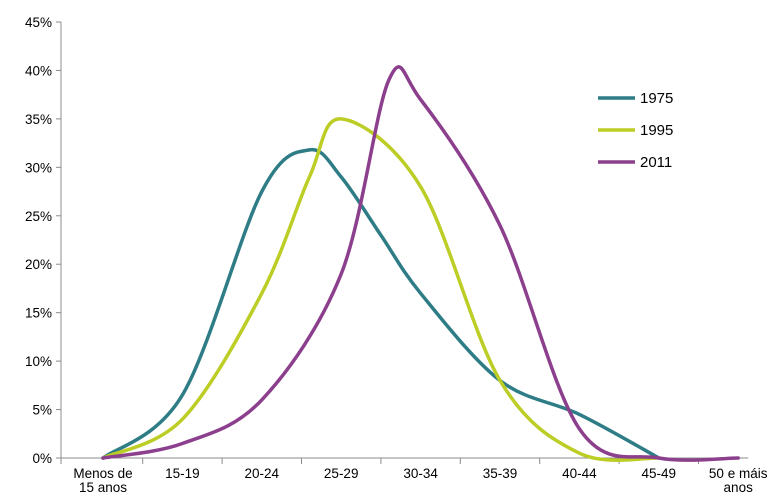 The height and width of the screenshot is (501, 773). I want to click on y-axis: 0% 5% 10% 15% 20% 25% 30% 35% 40% 45%, so click(43, 240).